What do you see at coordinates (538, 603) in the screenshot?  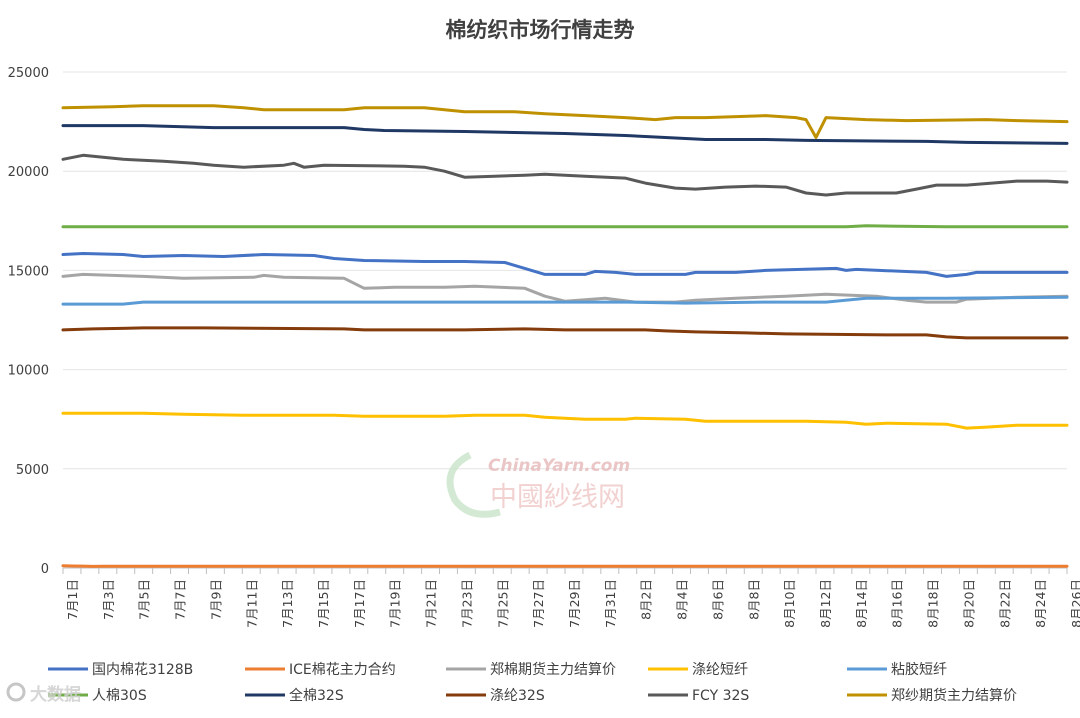 I see `x-tick-label: 7月27日` at bounding box center [538, 603].